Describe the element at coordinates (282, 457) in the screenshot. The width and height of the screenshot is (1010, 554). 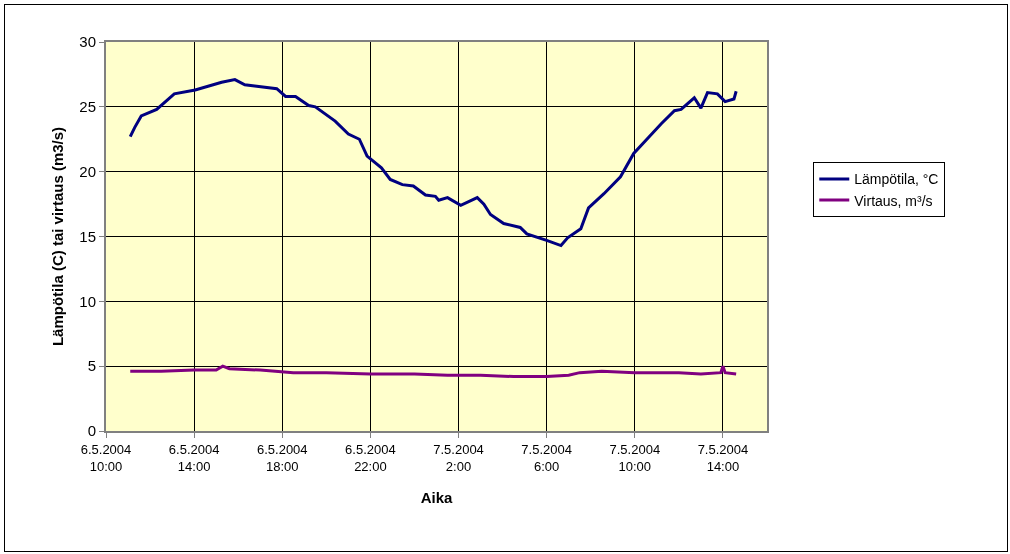
I see `x-tick-label: 6.5.2004 18:00` at that location.